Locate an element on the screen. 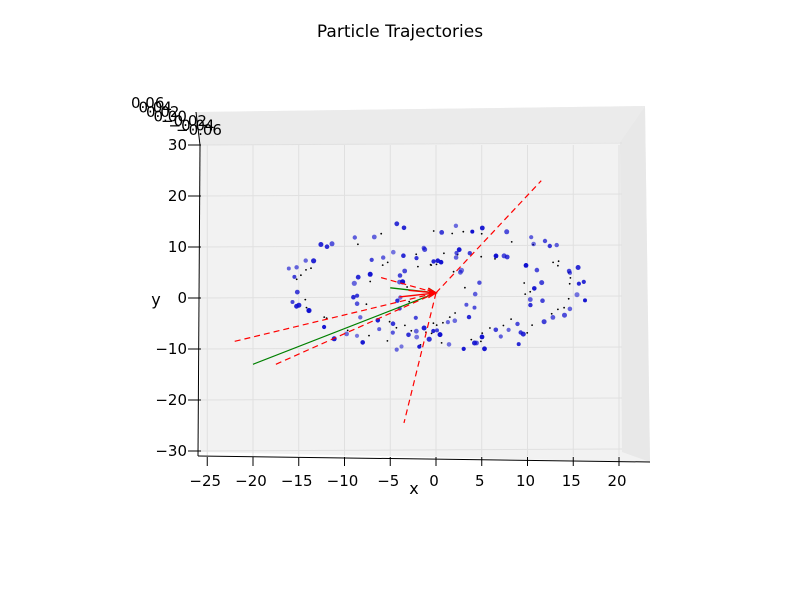 This screenshot has height=600, width=800. particle-points is located at coordinates (436, 286).